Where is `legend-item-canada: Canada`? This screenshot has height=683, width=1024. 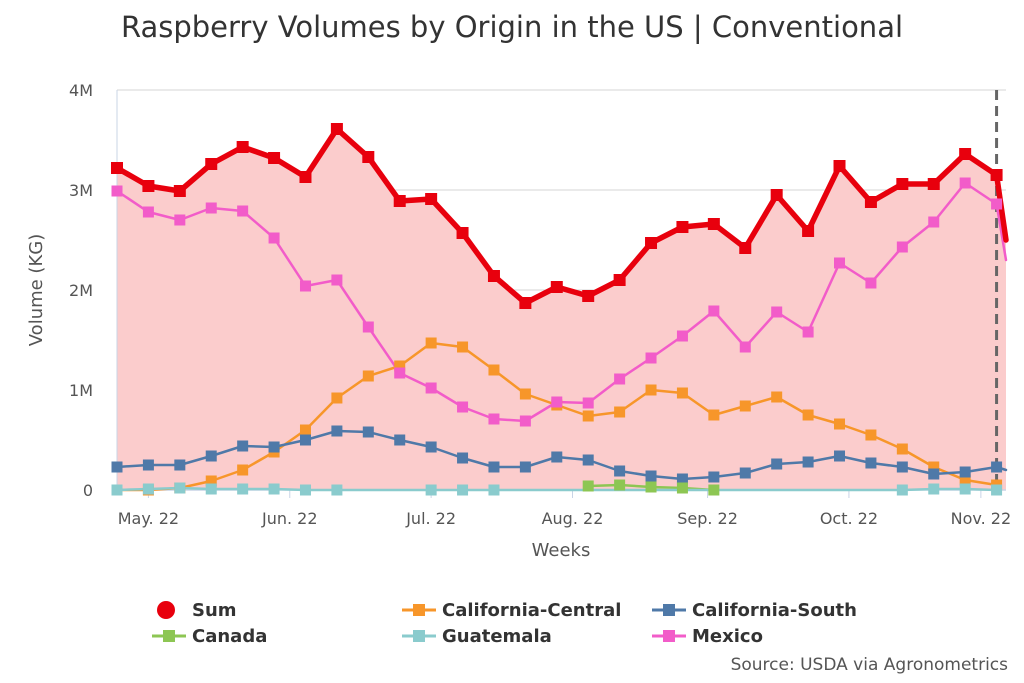 legend-item-canada: Canada is located at coordinates (277, 636).